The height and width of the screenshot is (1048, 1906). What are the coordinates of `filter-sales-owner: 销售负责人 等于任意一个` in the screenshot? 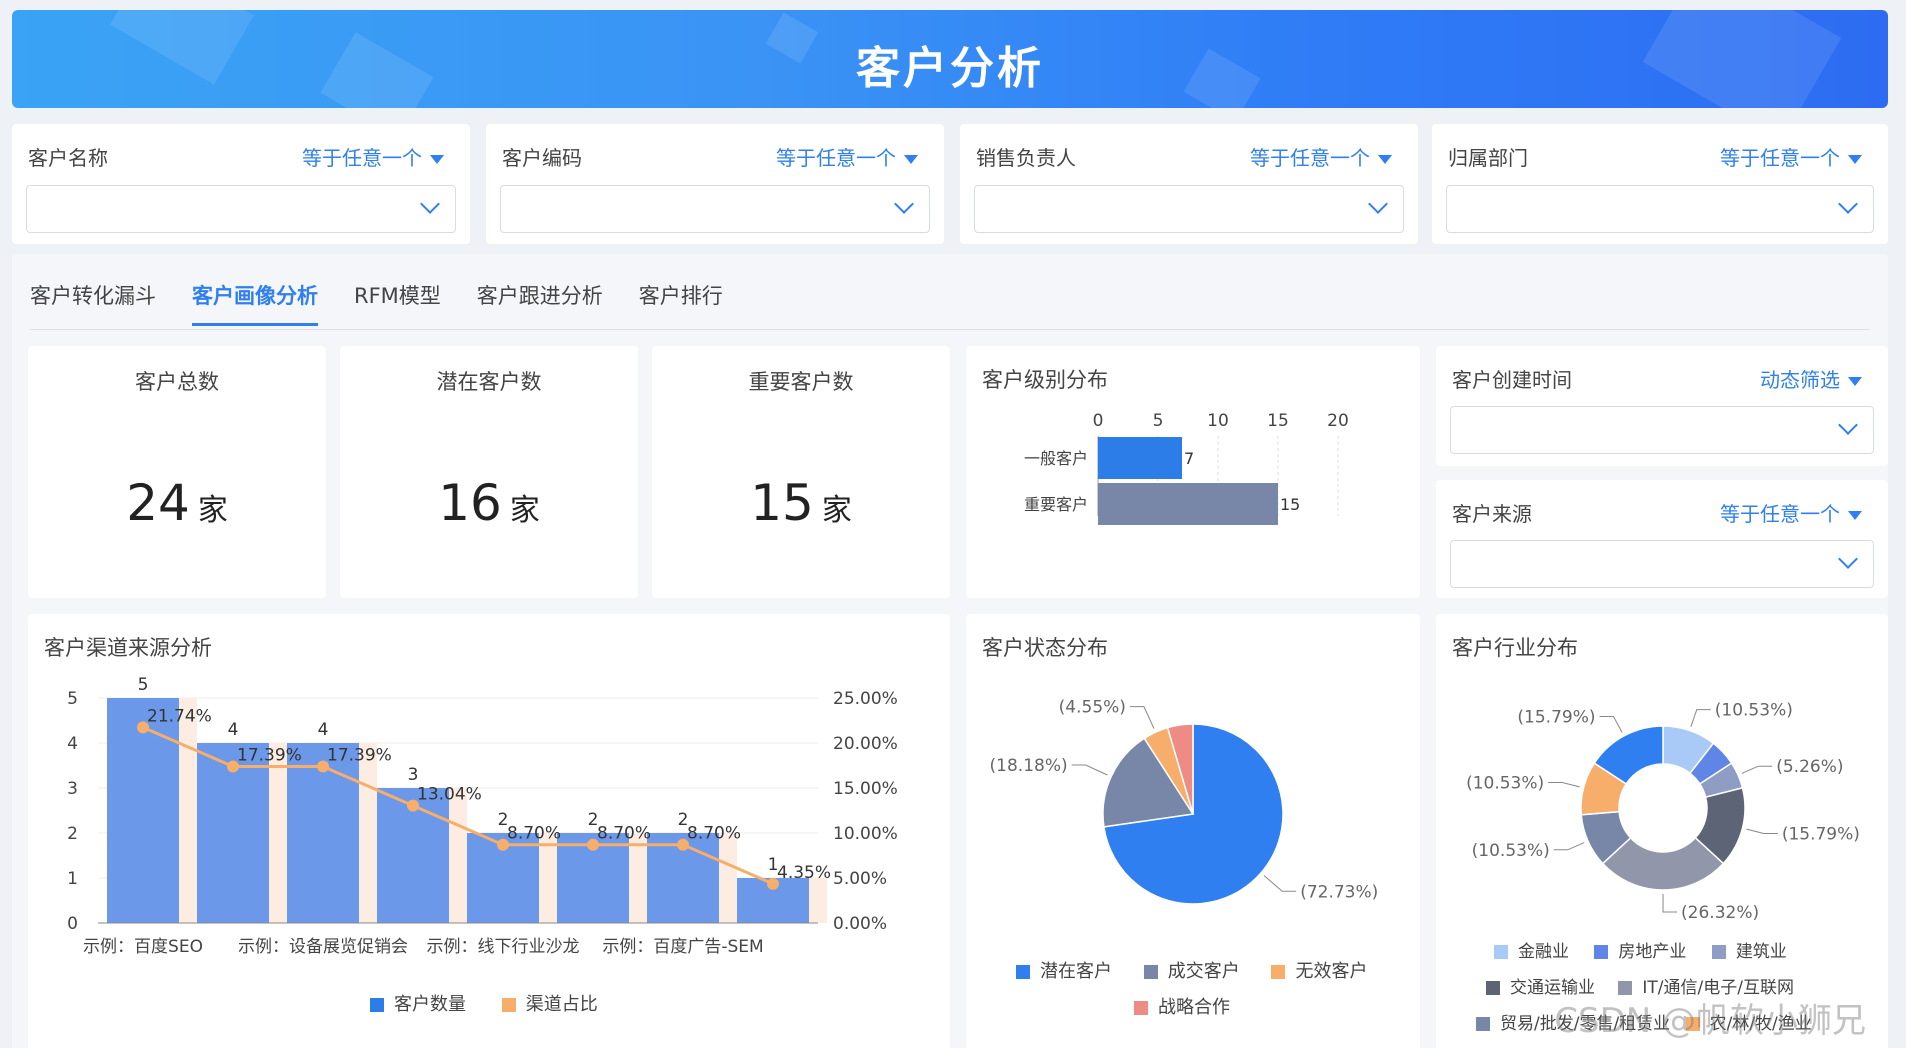 It's located at (1189, 184).